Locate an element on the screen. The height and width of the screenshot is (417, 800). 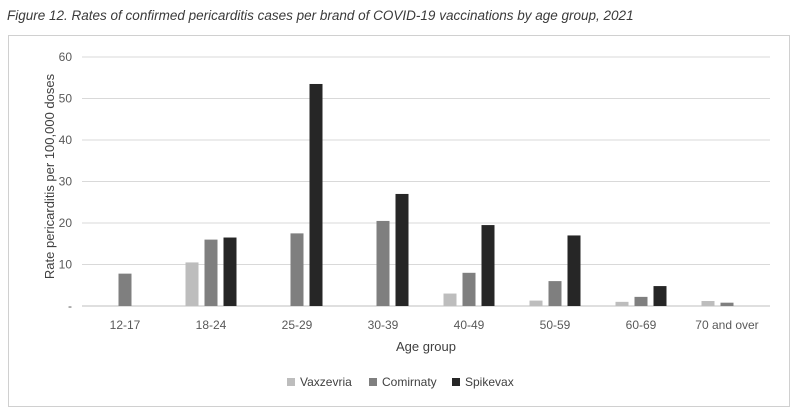
x-tick-label: 12-17 is located at coordinates (125, 325).